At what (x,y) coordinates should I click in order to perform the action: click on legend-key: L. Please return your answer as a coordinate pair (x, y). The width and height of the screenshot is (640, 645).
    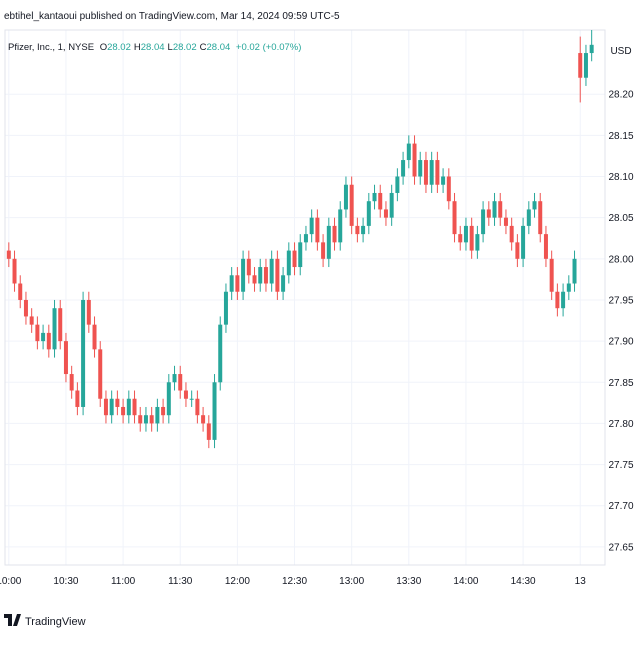
    Looking at the image, I should click on (170, 47).